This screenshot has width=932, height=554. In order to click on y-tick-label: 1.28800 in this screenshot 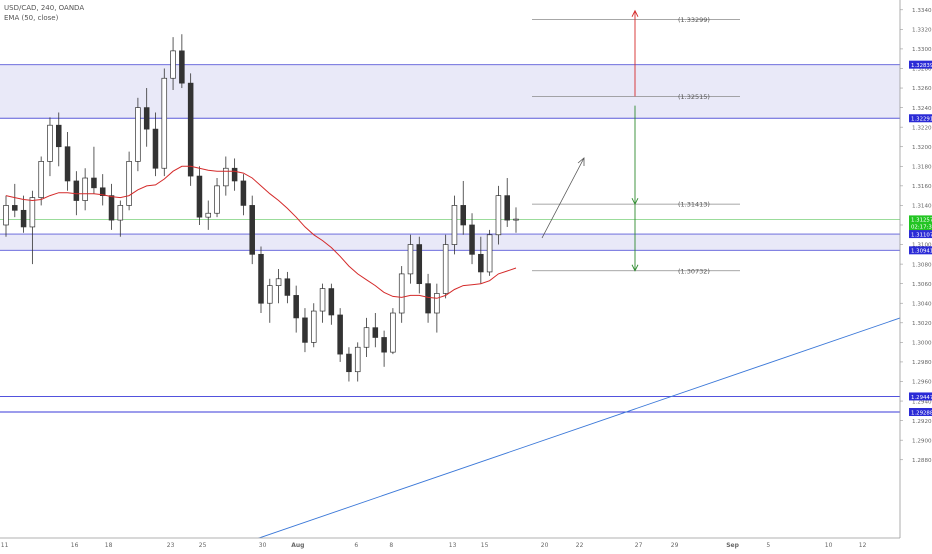, I will do `click(922, 461)`.